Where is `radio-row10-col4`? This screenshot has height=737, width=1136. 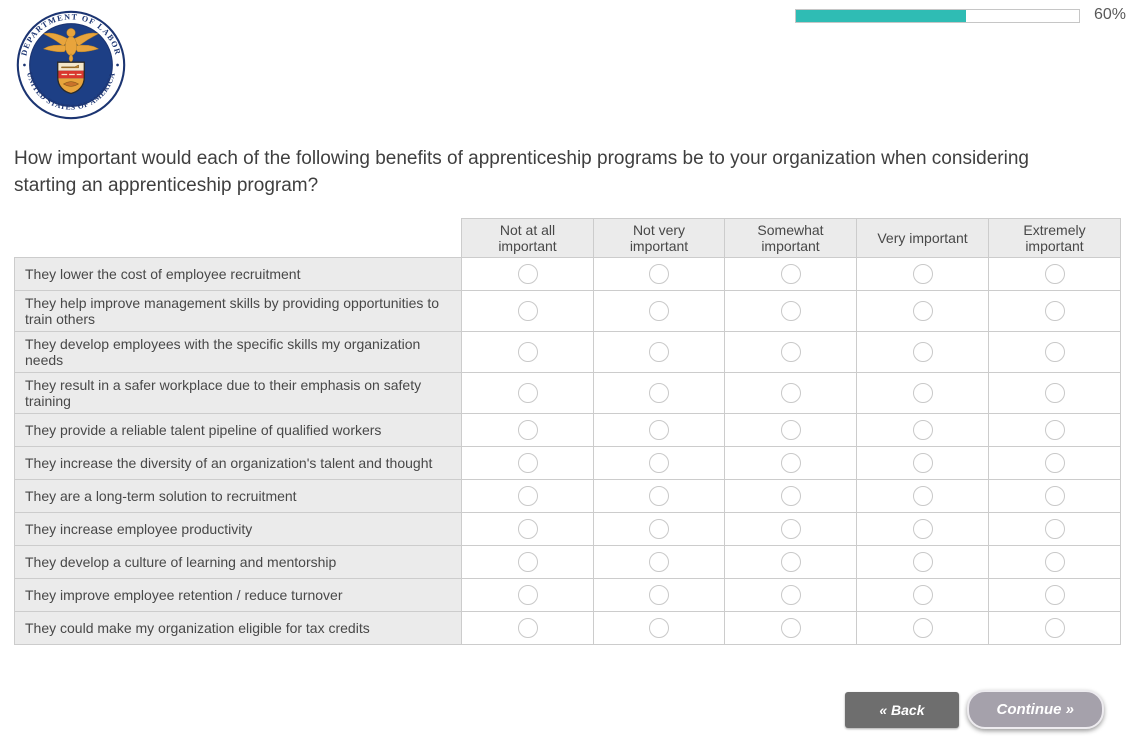 radio-row10-col4 is located at coordinates (922, 595).